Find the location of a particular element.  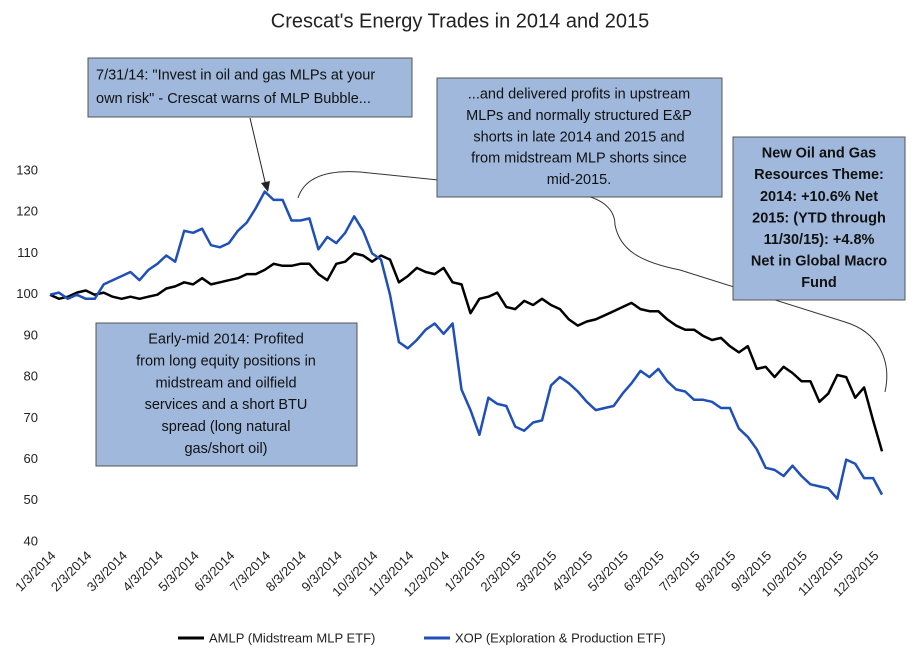

annotation-text: spread (long natural is located at coordinates (226, 427).